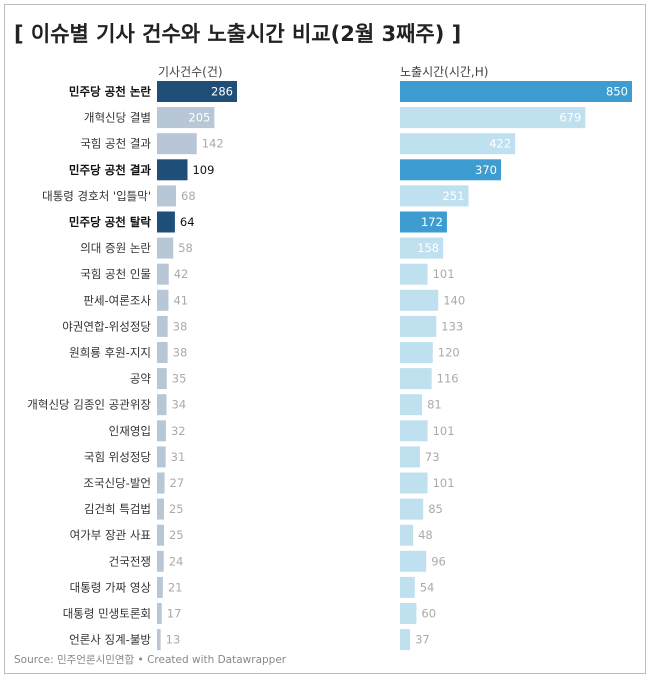 This screenshot has width=652, height=680. Describe the element at coordinates (175, 587) in the screenshot. I see `articles-value-label: 21` at that location.